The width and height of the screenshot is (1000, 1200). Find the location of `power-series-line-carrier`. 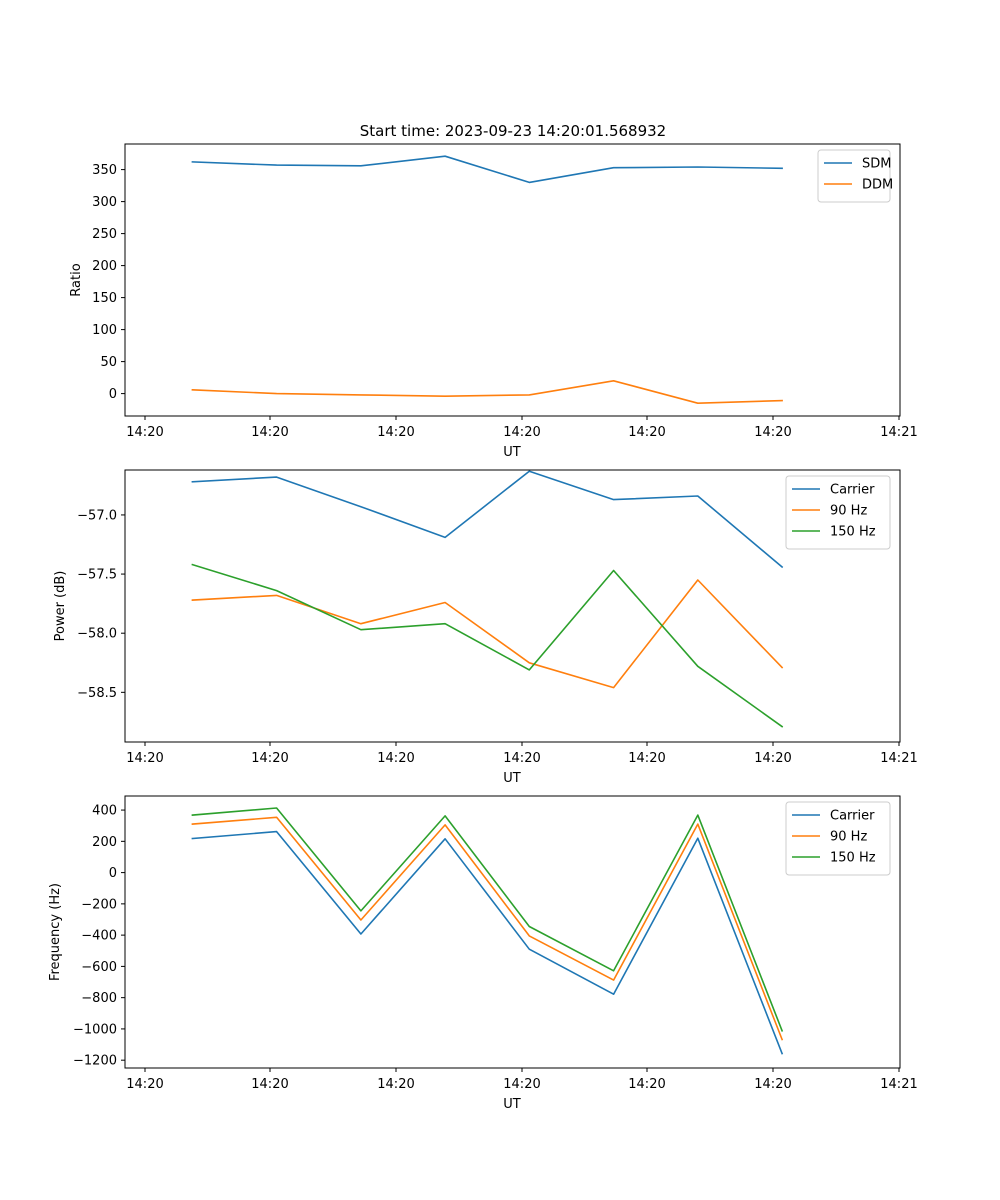

power-series-line-carrier is located at coordinates (487, 519).